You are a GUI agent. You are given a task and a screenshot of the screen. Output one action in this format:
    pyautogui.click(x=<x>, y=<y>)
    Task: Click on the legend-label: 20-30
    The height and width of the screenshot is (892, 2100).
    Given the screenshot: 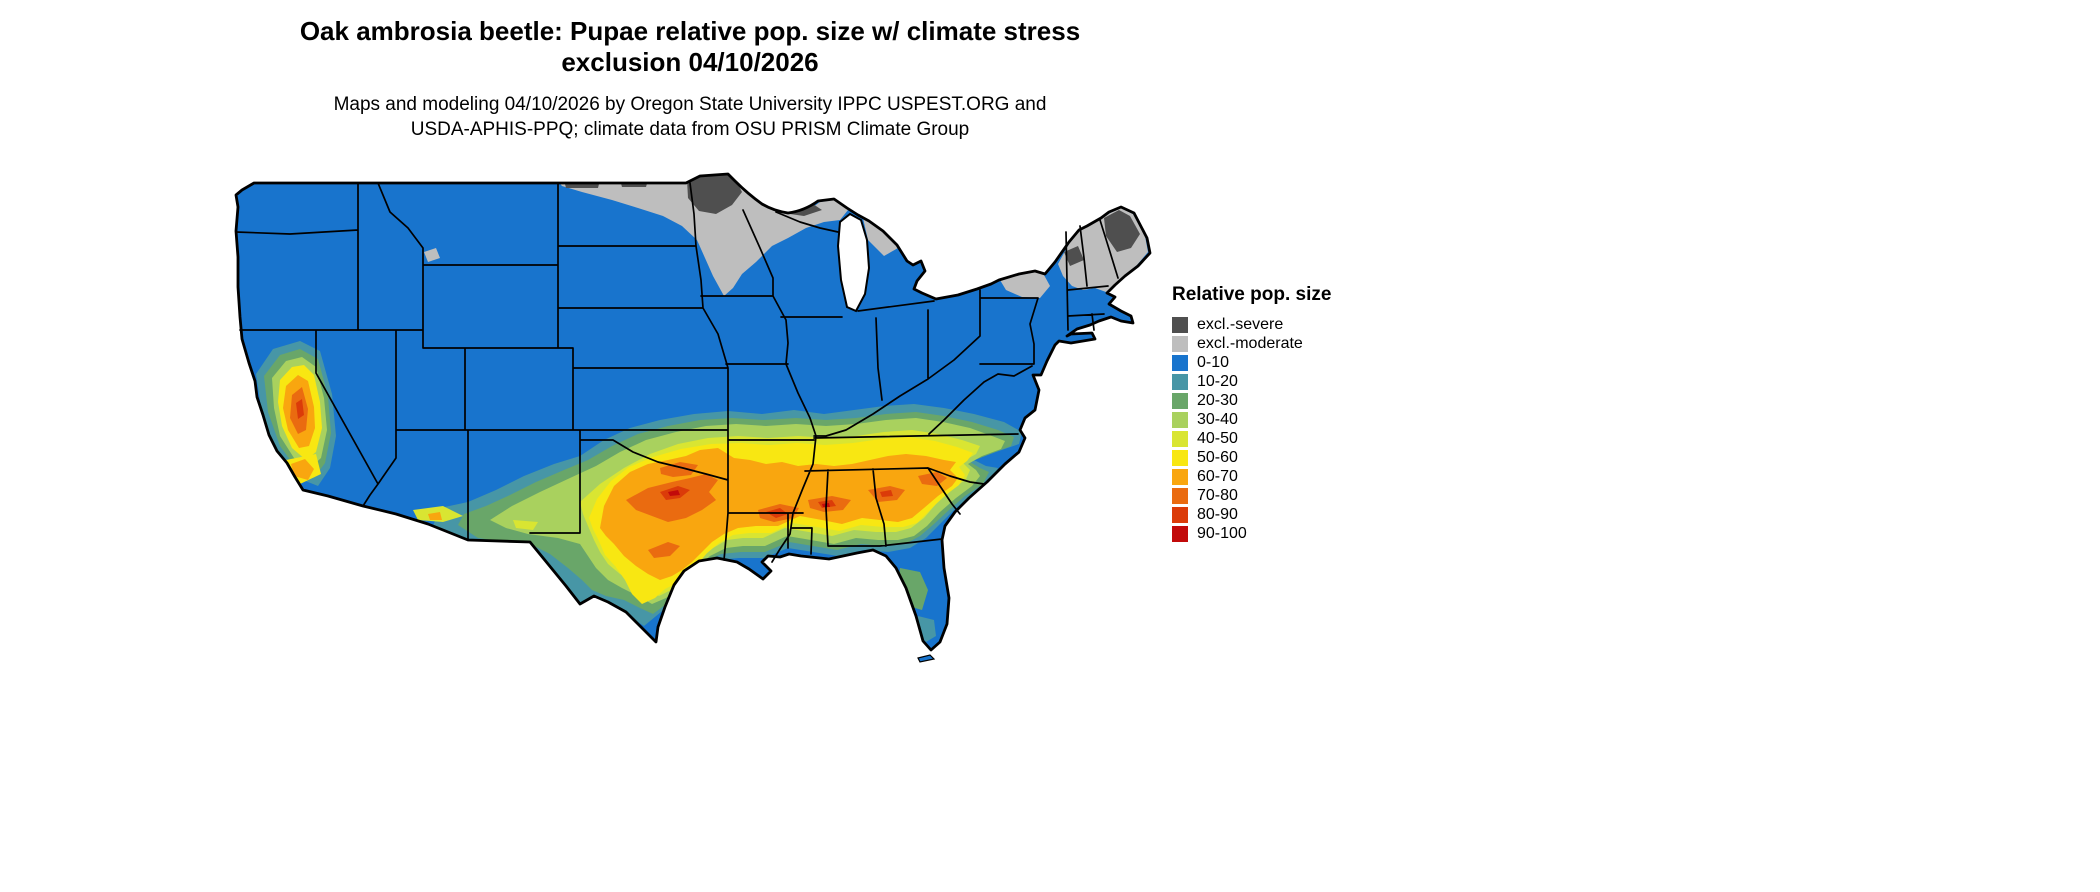 What is the action you would take?
    pyautogui.click(x=1217, y=400)
    